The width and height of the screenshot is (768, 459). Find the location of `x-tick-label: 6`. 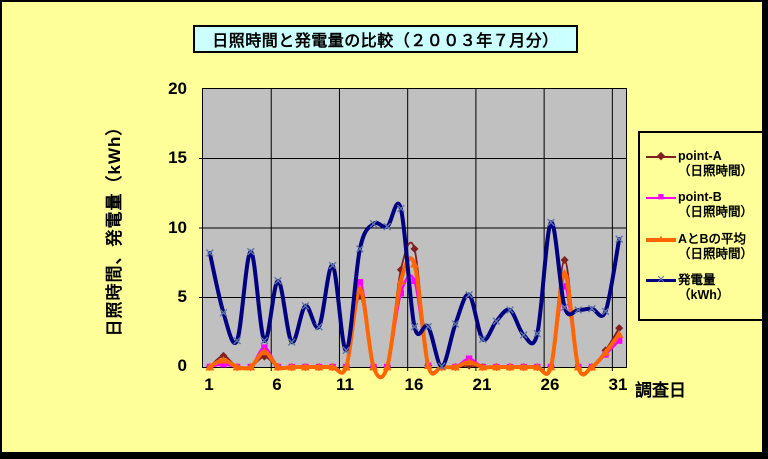

x-tick-label: 6 is located at coordinates (277, 384).